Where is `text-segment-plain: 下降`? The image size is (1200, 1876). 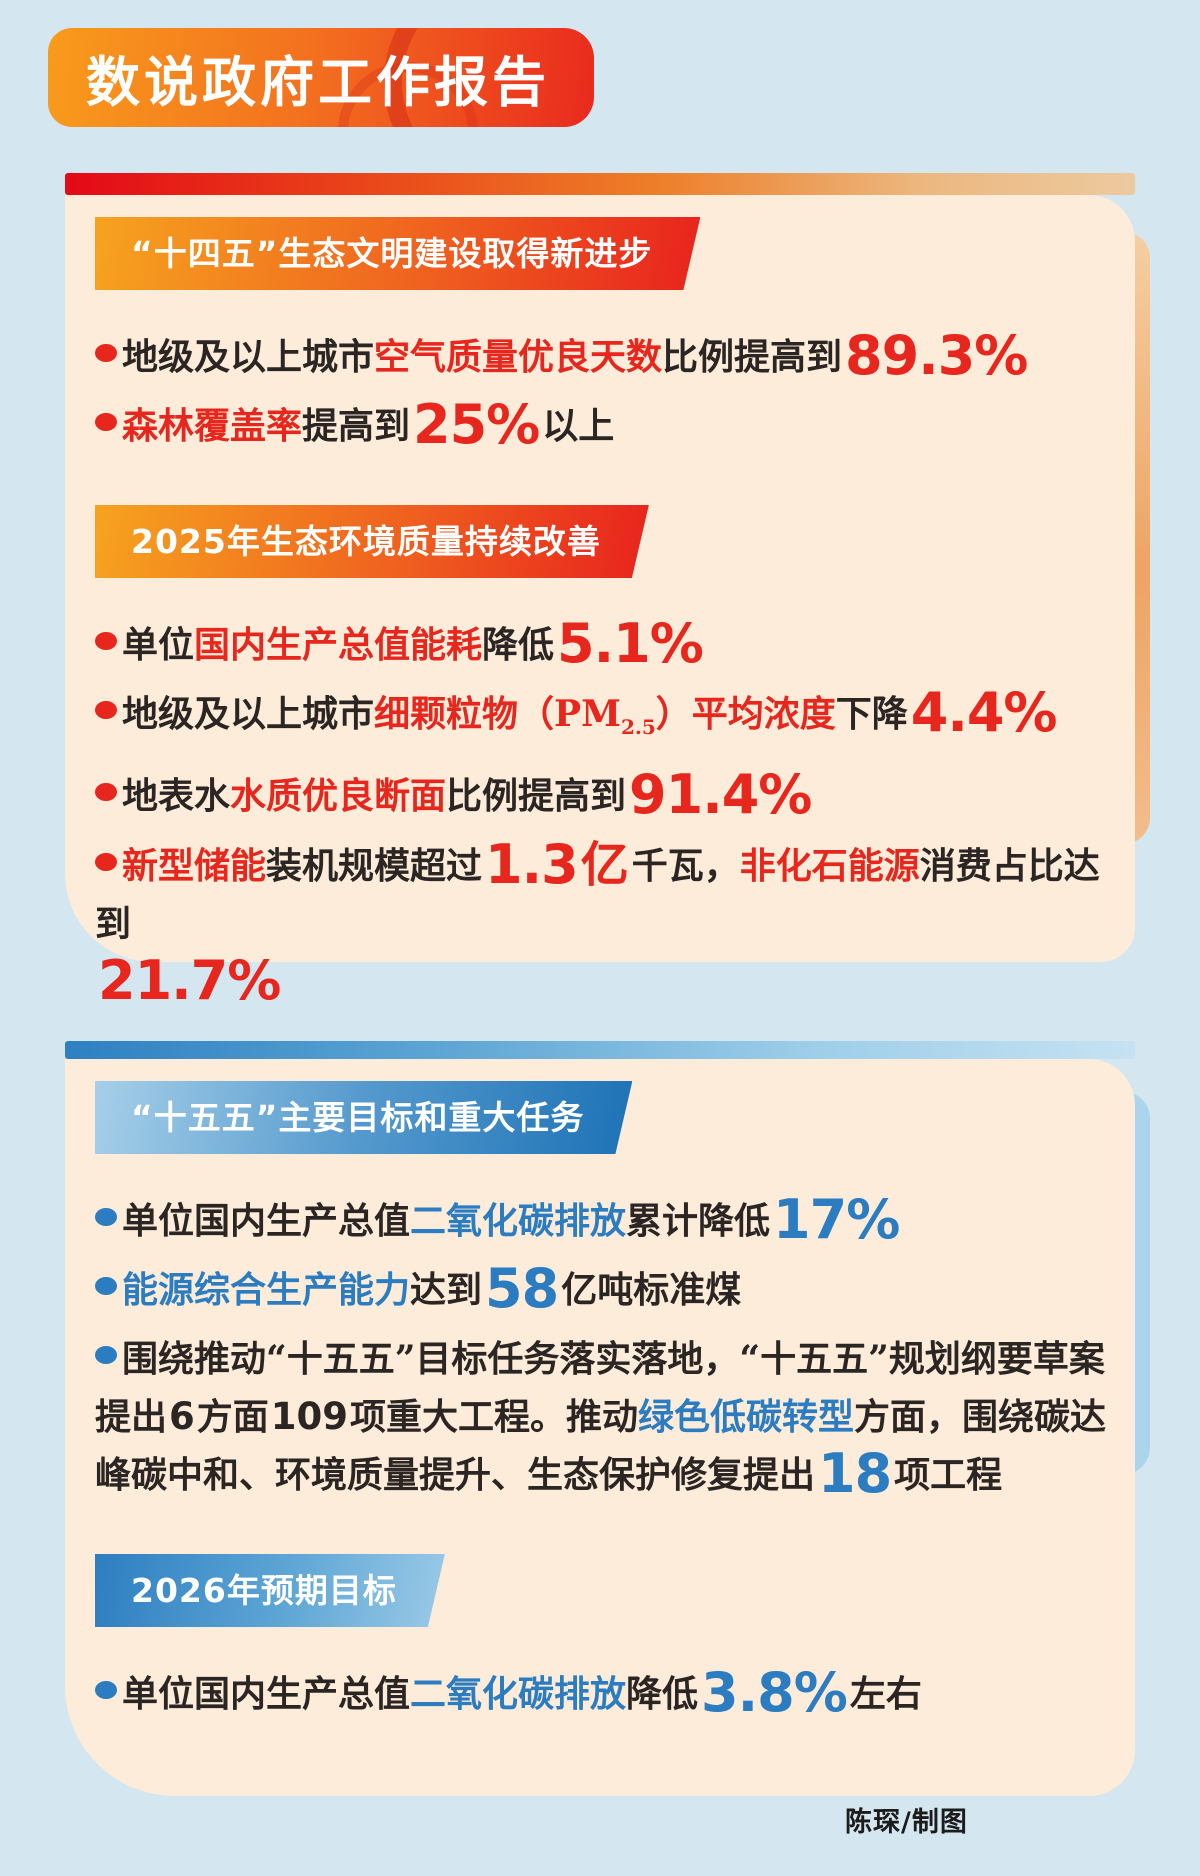 text-segment-plain: 下降 is located at coordinates (871, 714).